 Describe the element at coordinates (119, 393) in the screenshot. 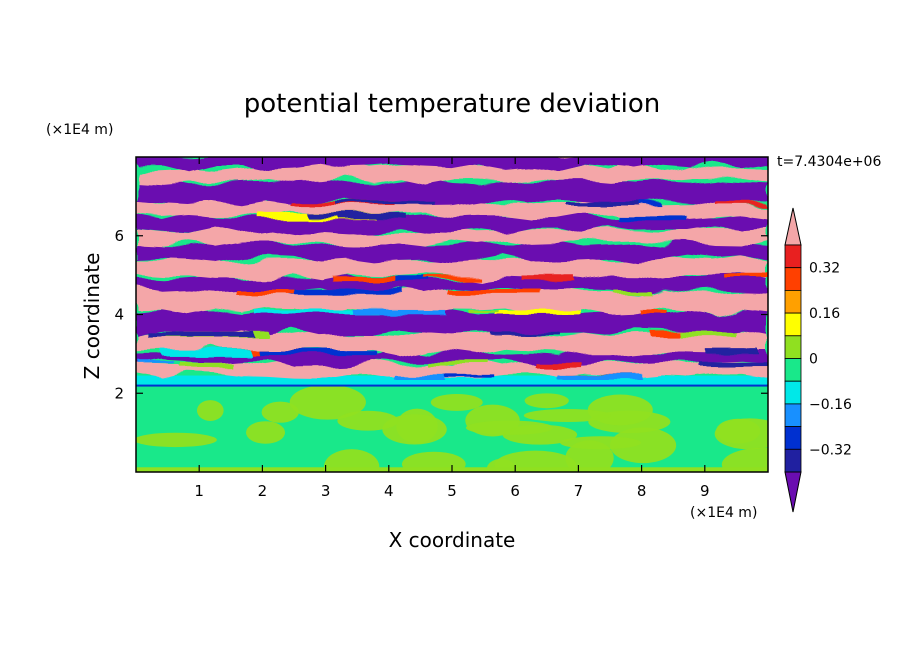

I see `y-tick-label: 2` at that location.